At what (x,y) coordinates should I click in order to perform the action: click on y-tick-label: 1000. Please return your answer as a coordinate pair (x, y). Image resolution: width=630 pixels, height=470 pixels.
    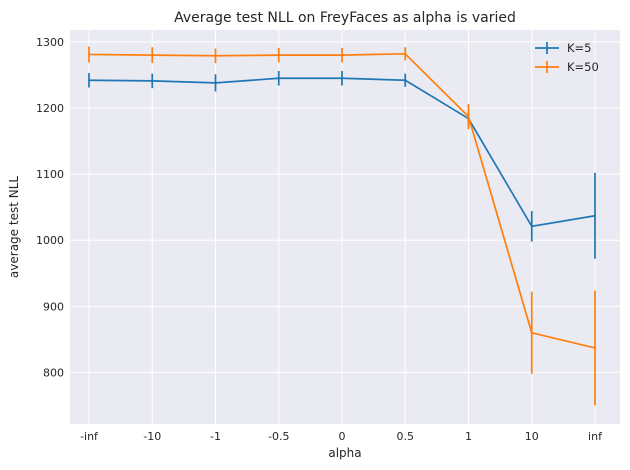
    Looking at the image, I should click on (50, 240).